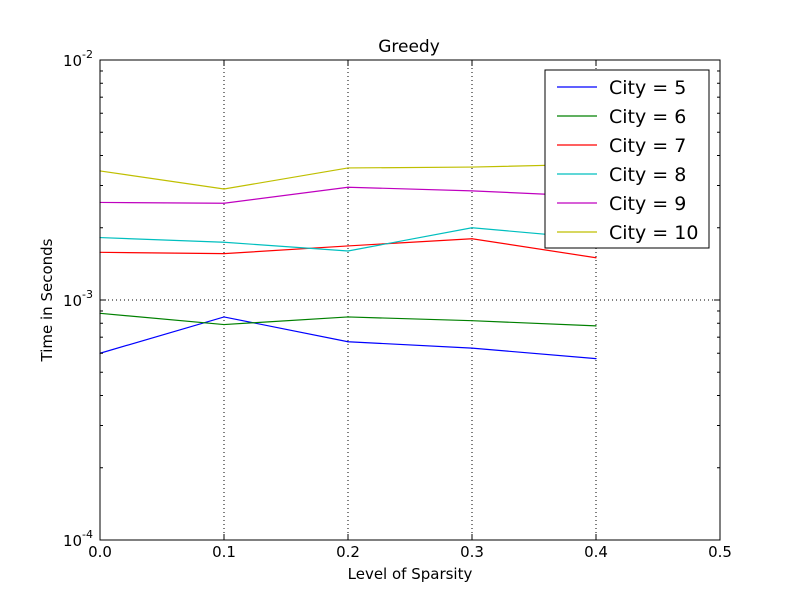  Describe the element at coordinates (647, 117) in the screenshot. I see `legend-label-city-6: City = 6` at that location.